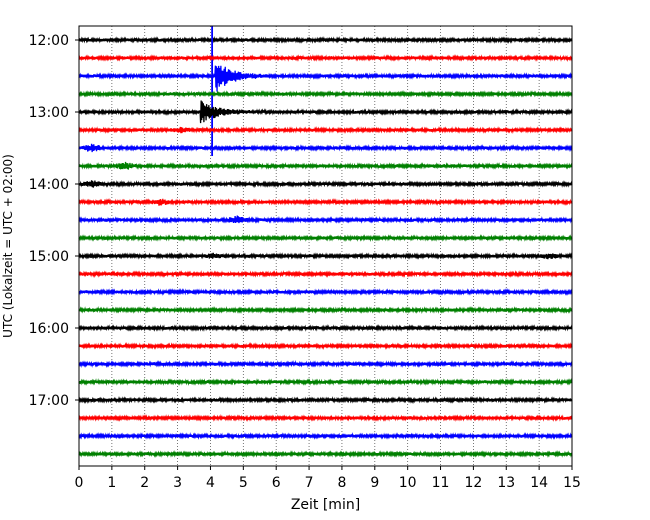 The height and width of the screenshot is (520, 650). Describe the element at coordinates (144, 483) in the screenshot. I see `x-tick-label: 2` at that location.